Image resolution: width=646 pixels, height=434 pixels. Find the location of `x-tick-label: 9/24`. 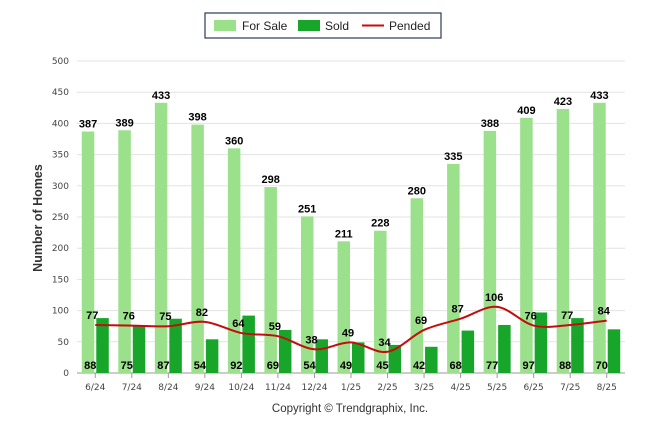

x-tick-label: 9/24 is located at coordinates (205, 388).